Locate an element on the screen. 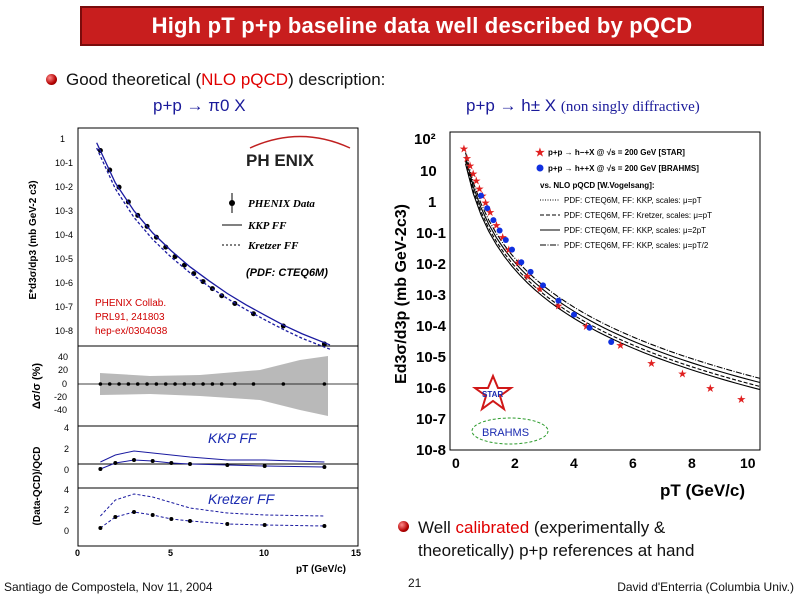 The image size is (800, 600). xtick-r-5: 10 is located at coordinates (748, 463).